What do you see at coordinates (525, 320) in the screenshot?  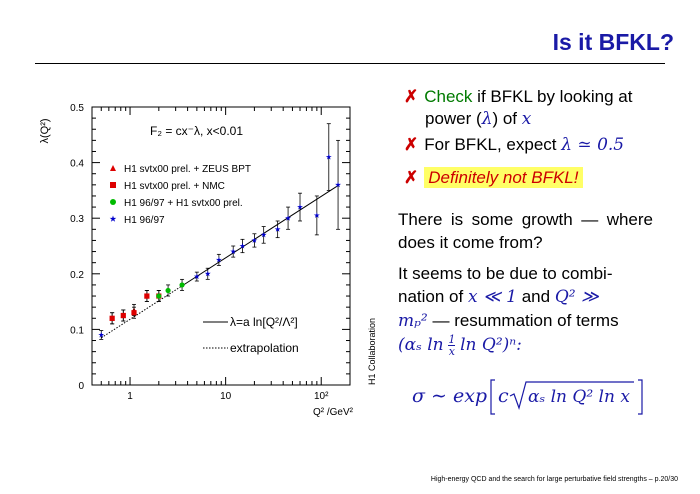 I see `para-text: — resummation of terms` at bounding box center [525, 320].